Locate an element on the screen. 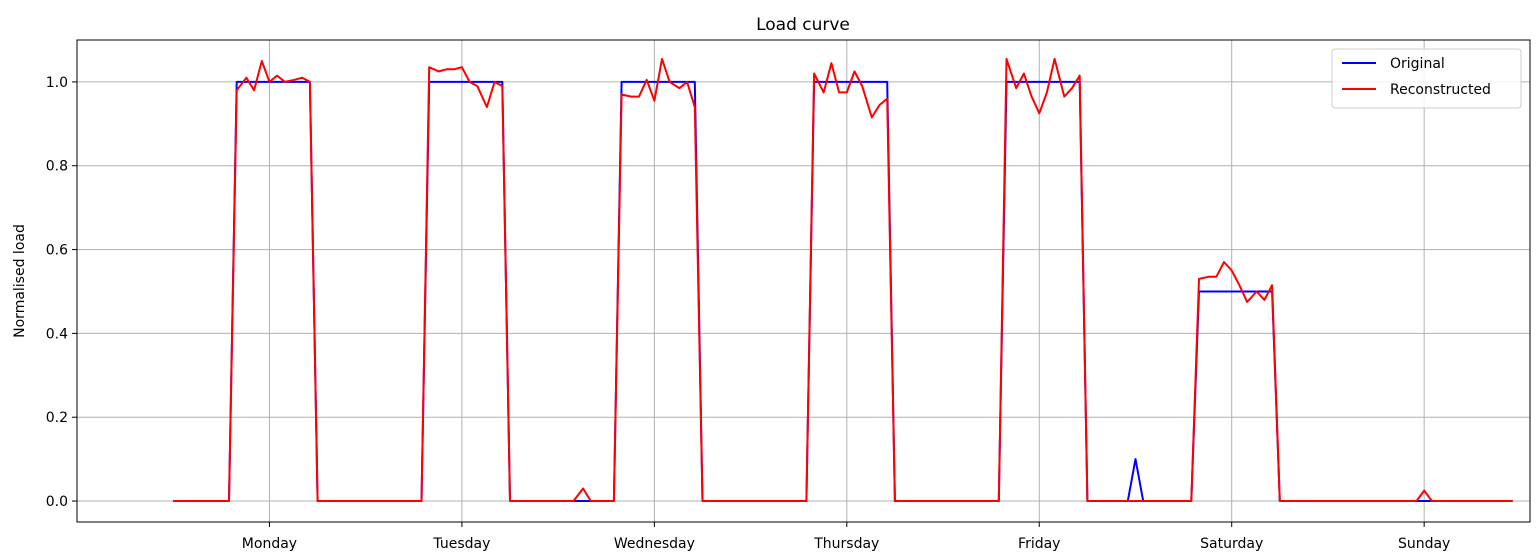  y-tick-label: 0.2 is located at coordinates (57, 418).